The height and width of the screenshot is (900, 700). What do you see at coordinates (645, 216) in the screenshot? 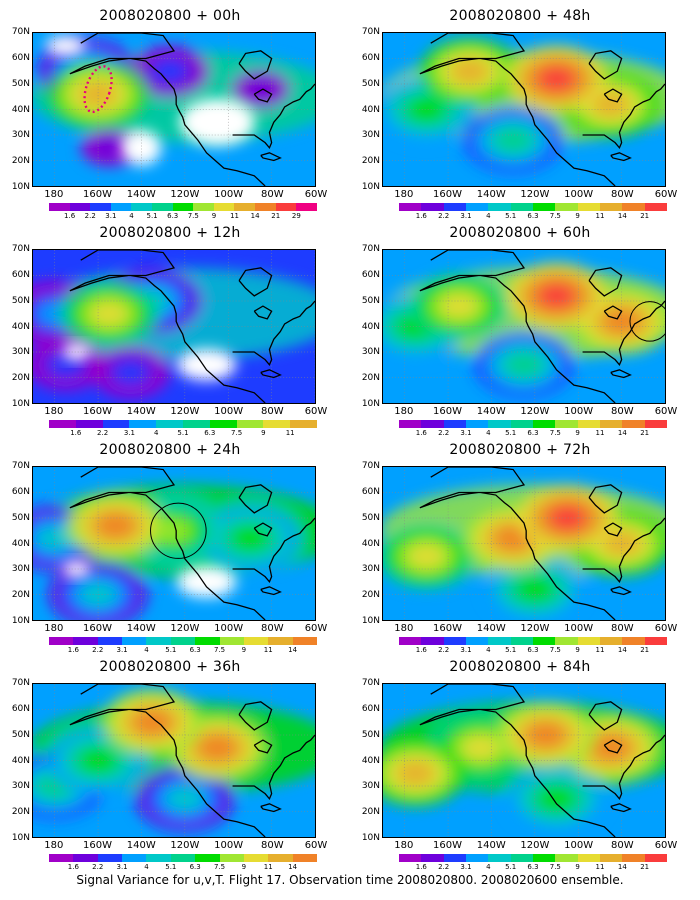
I see `colorbar-label: 21` at bounding box center [645, 216].